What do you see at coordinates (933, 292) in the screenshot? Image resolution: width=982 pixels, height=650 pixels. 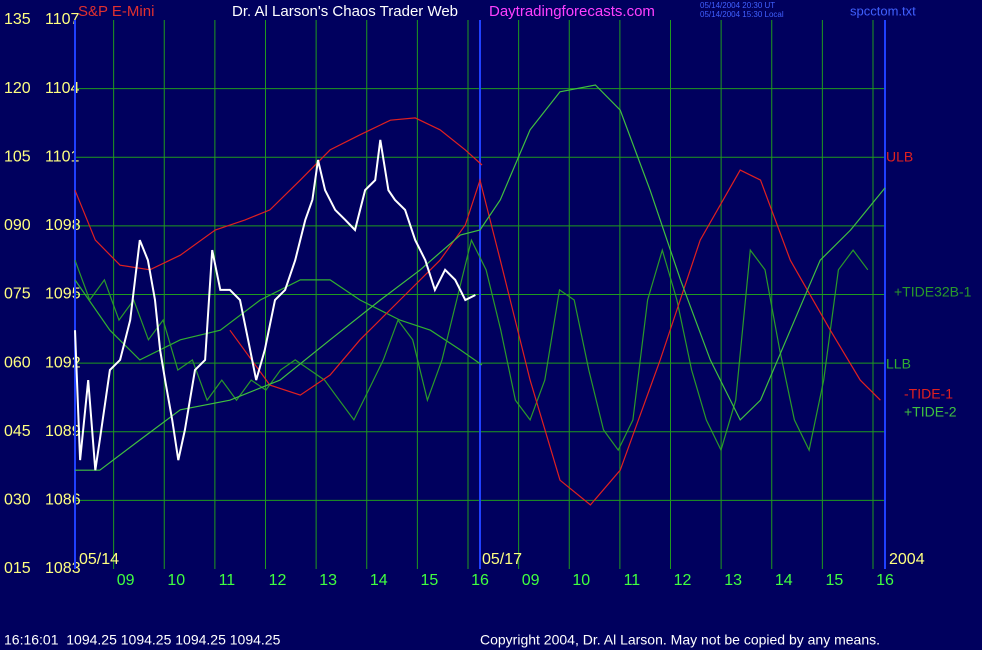 I see `legend-label: +TIDE32B-1` at bounding box center [933, 292].